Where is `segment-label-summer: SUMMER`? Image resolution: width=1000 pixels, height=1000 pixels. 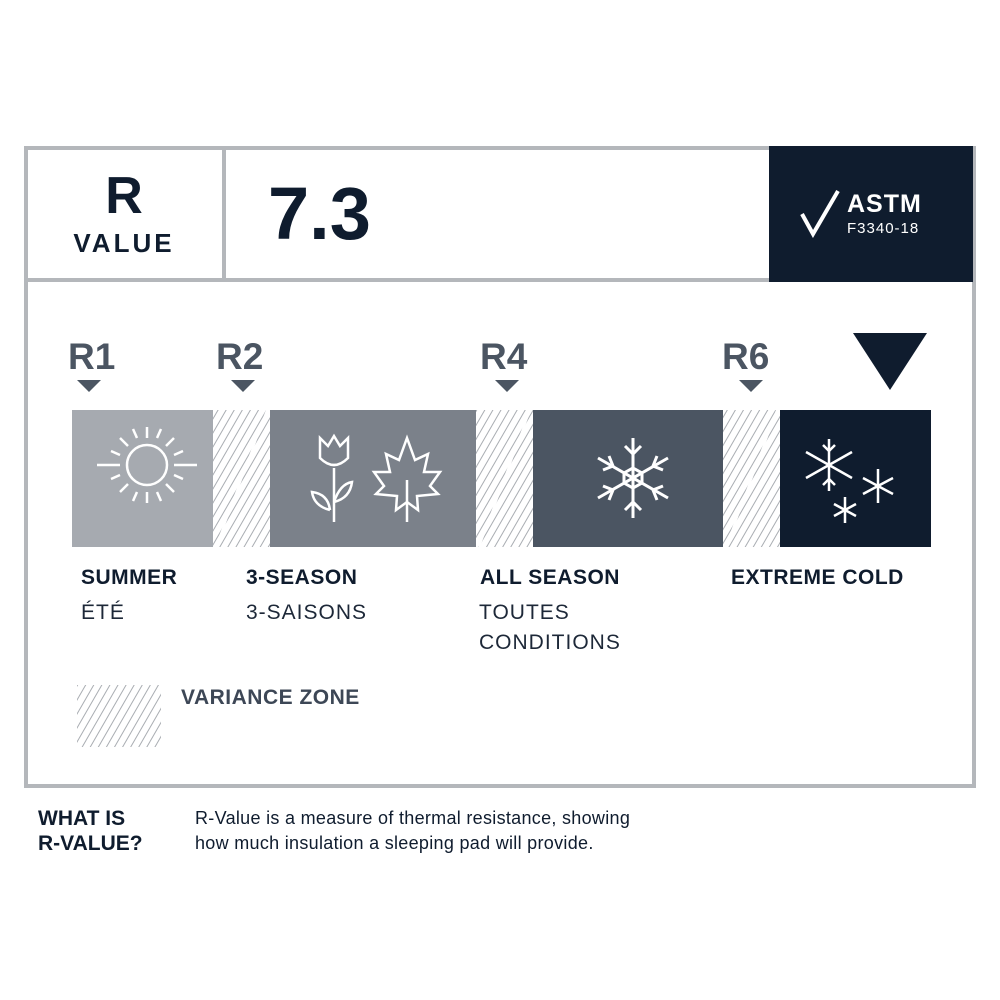
segment-label-summer: SUMMER is located at coordinates (129, 577).